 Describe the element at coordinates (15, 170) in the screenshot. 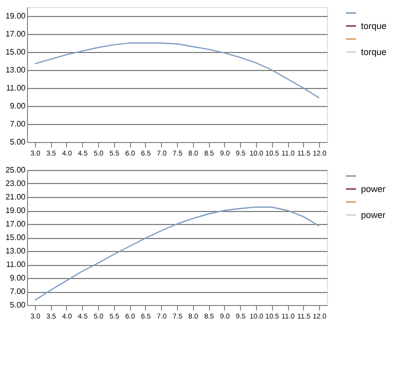

I see `y-tick-label: 25.00` at that location.